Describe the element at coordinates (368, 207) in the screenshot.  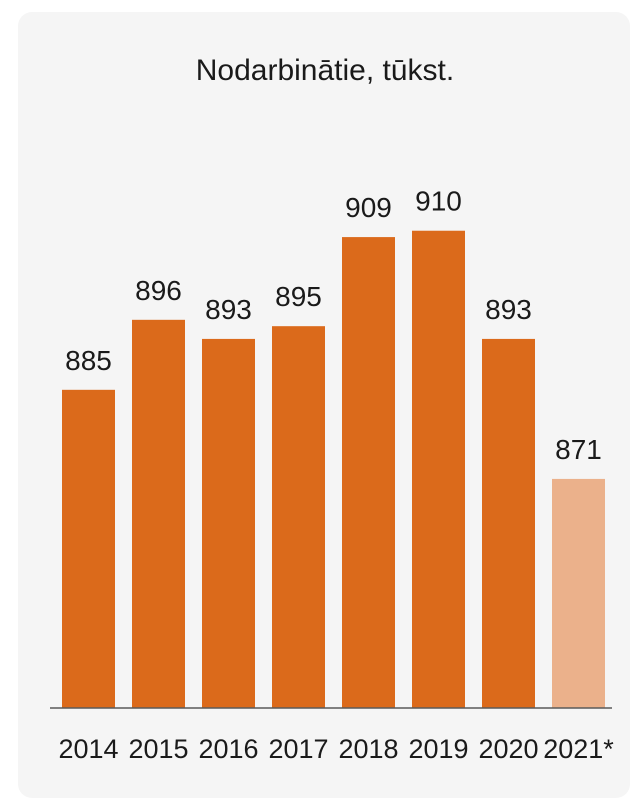
I see `value-label-2018: 909` at that location.